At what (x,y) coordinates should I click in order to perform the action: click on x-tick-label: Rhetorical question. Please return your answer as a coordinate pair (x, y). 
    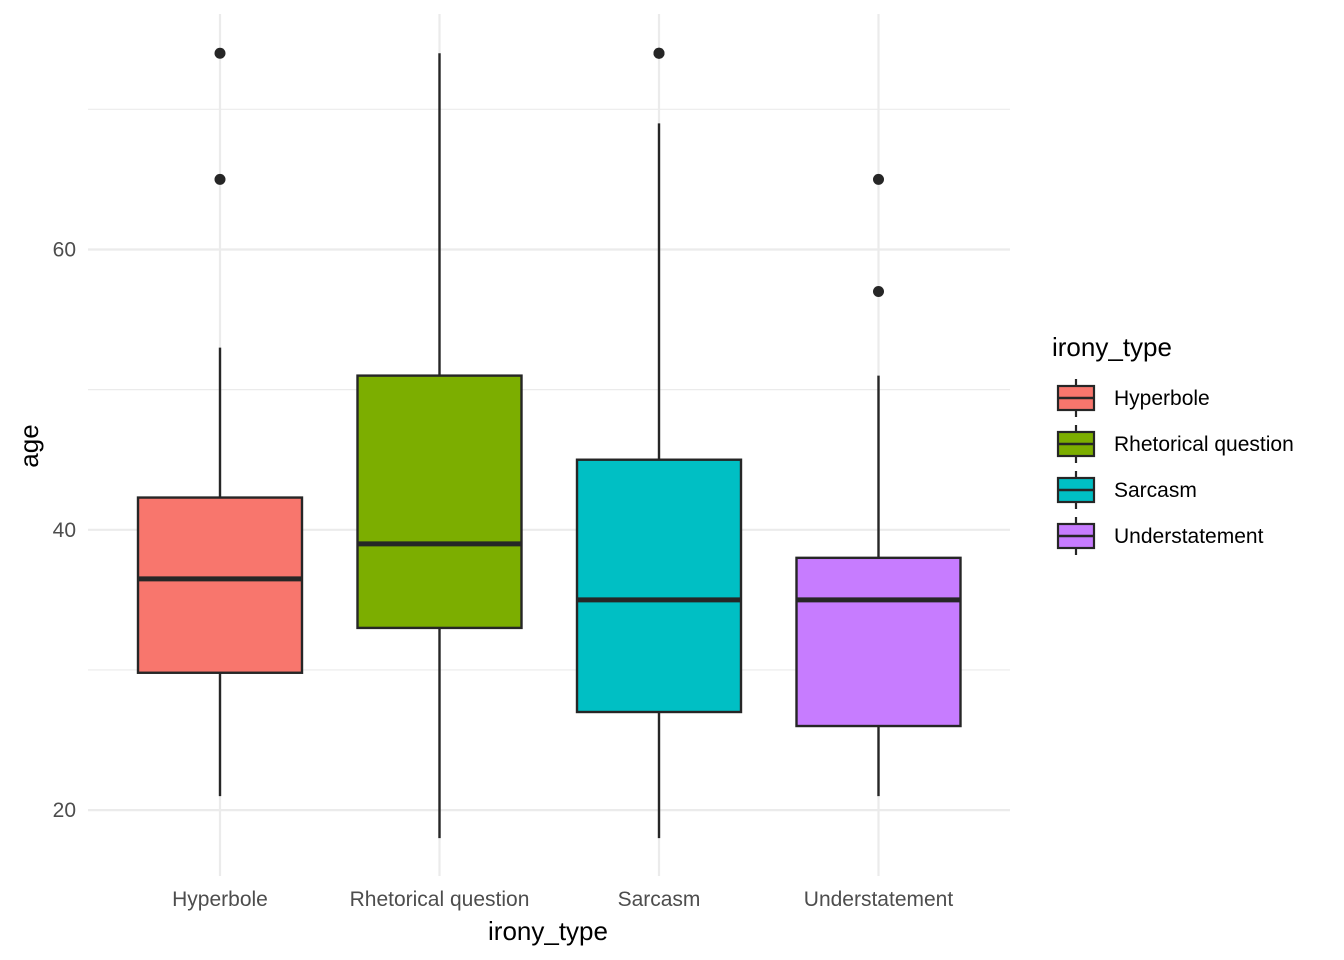
    Looking at the image, I should click on (440, 899).